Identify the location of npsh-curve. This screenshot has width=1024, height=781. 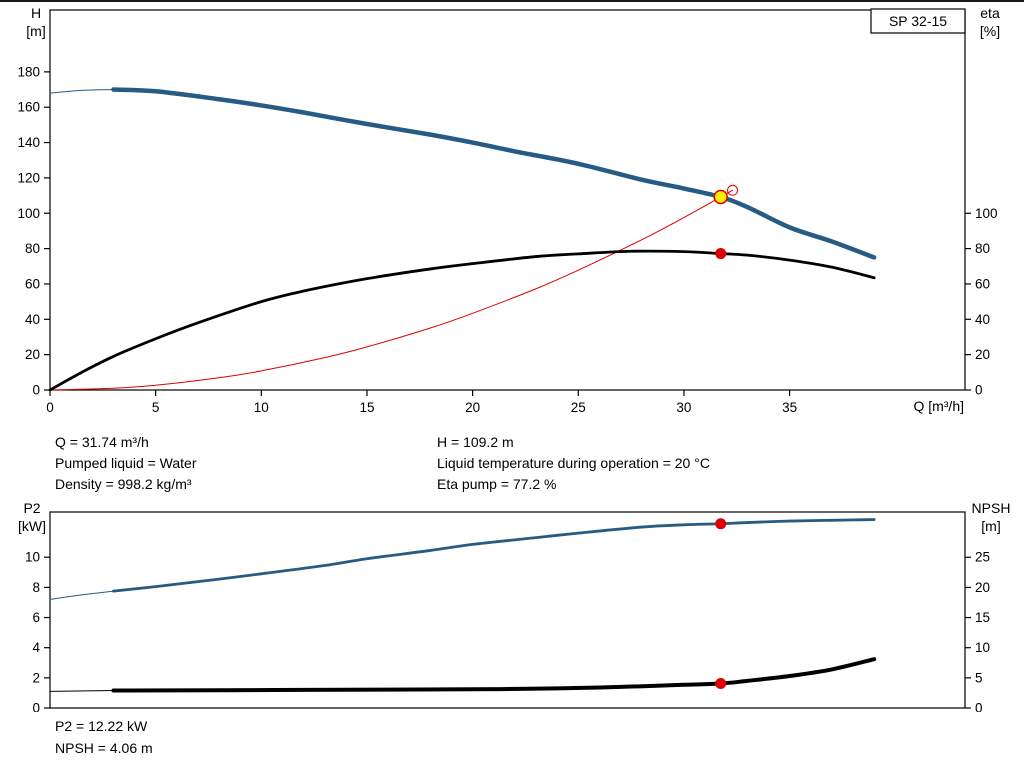
(494, 675).